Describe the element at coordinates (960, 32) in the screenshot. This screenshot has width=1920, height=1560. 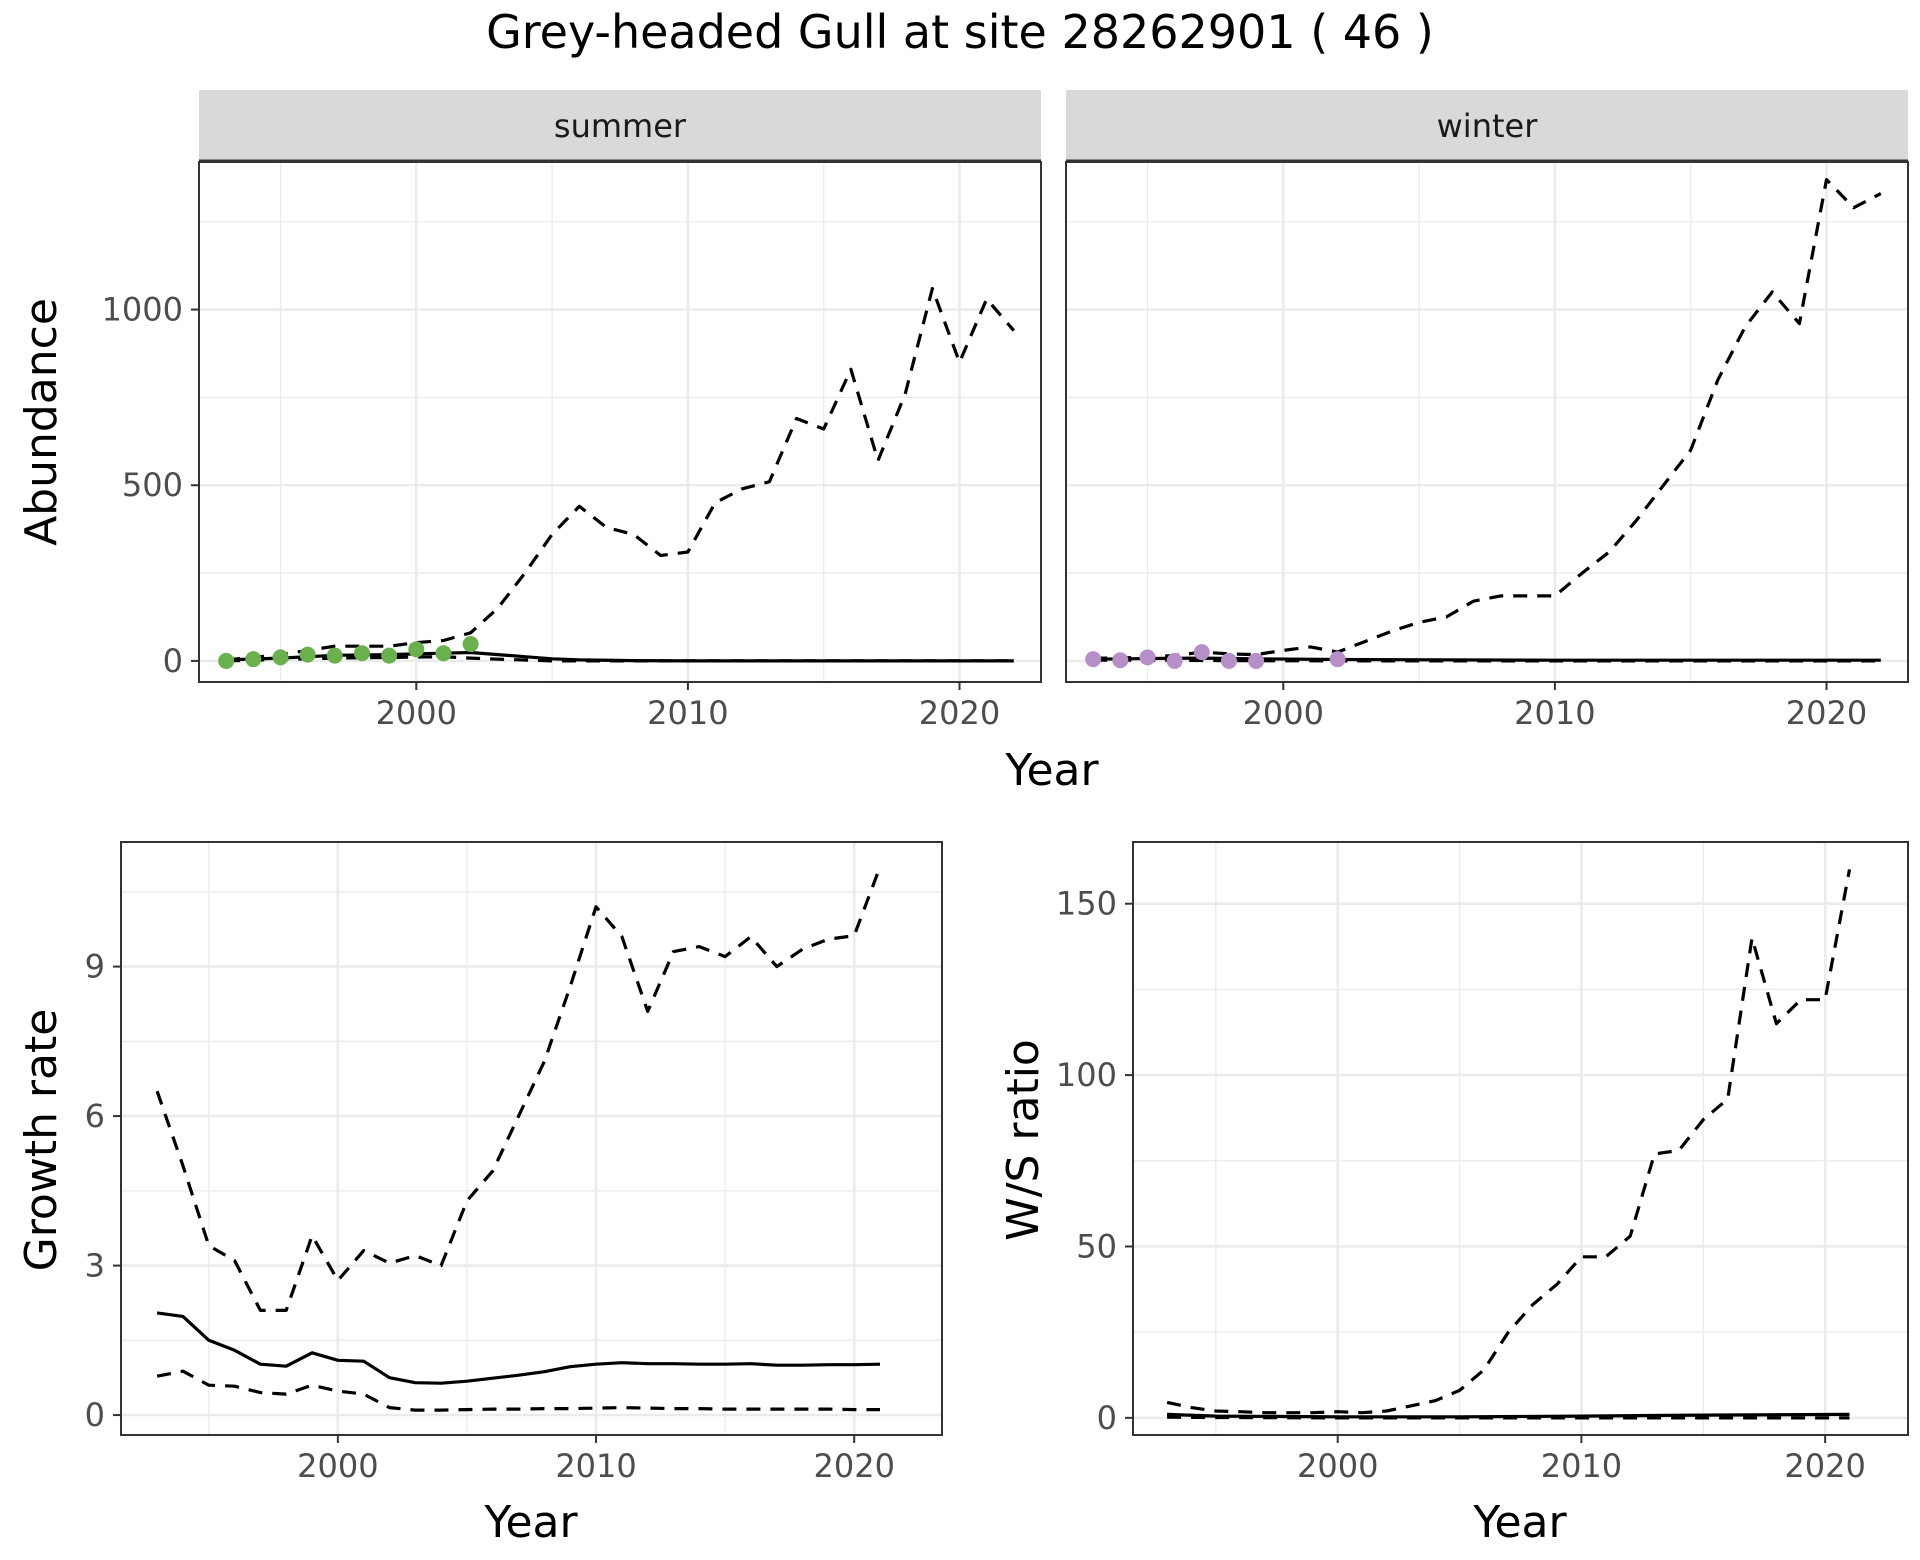
I see `figure-title: Grey-headed Gull at site 28262901 ( 46 )` at that location.